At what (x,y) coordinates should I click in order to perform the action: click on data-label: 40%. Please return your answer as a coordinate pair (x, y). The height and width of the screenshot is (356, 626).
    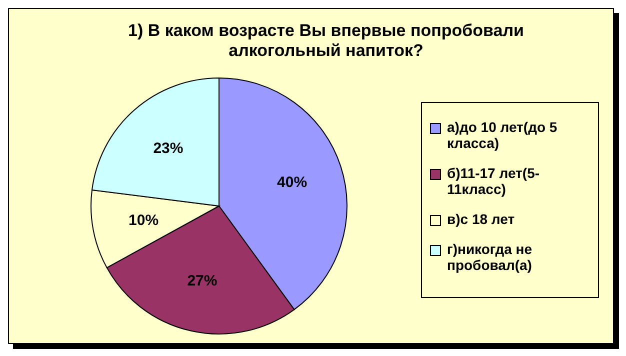
    Looking at the image, I should click on (292, 182).